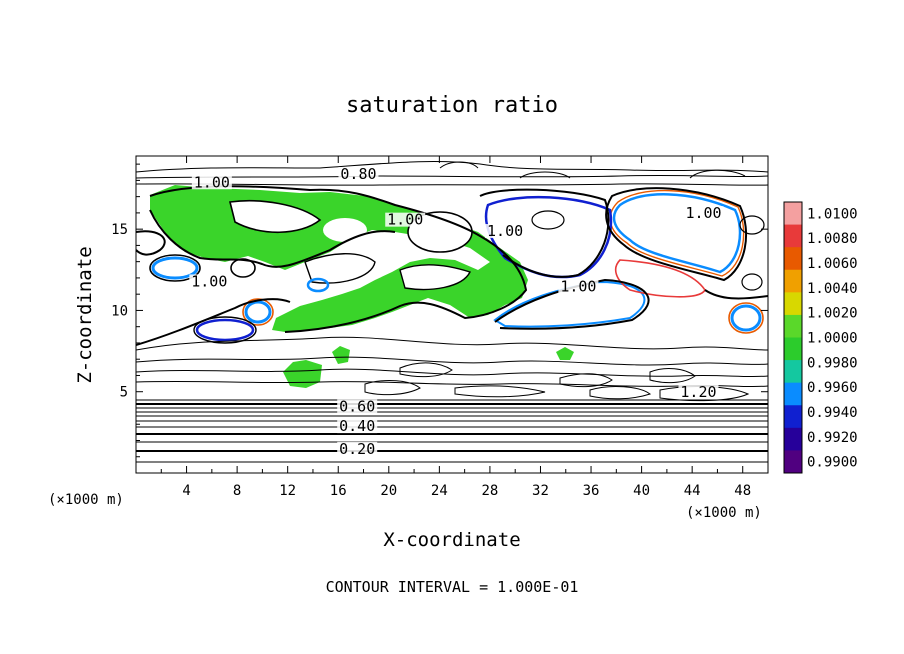 This screenshot has height=654, width=904. Describe the element at coordinates (237, 491) in the screenshot. I see `x-tick-label: 8` at that location.